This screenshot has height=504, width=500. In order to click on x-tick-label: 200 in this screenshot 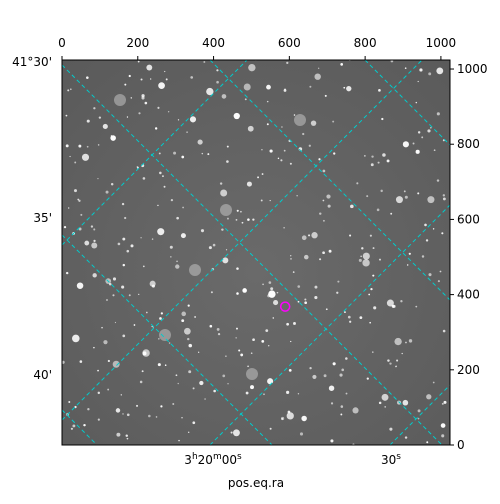, I will do `click(137, 43)`.